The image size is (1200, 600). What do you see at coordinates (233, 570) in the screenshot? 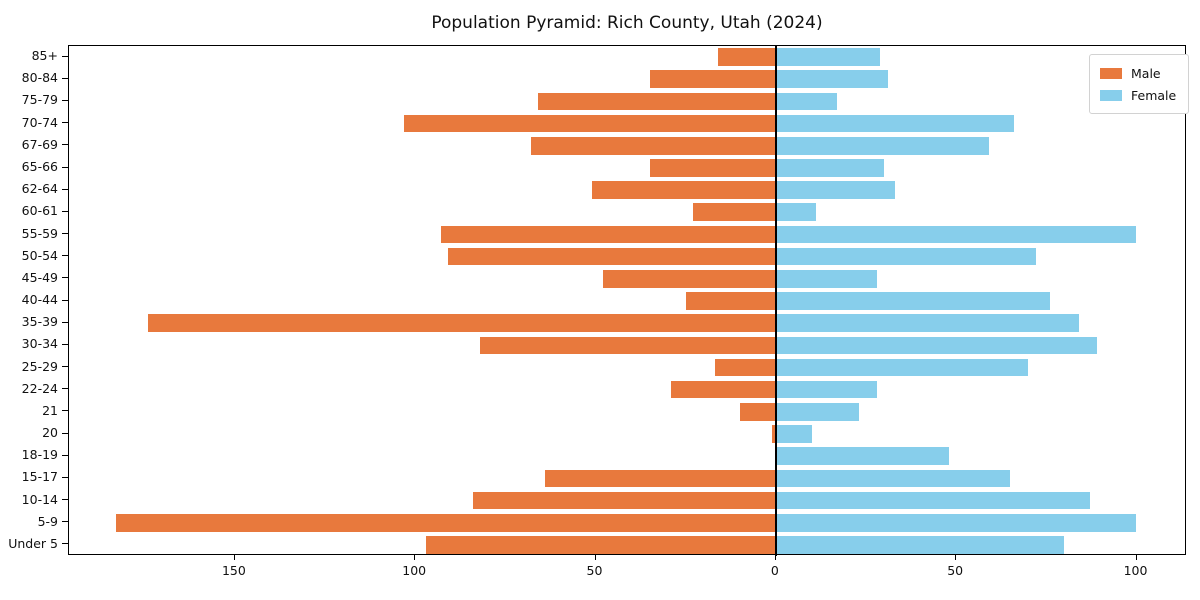
I see `x-tick-label: 150` at bounding box center [233, 570].